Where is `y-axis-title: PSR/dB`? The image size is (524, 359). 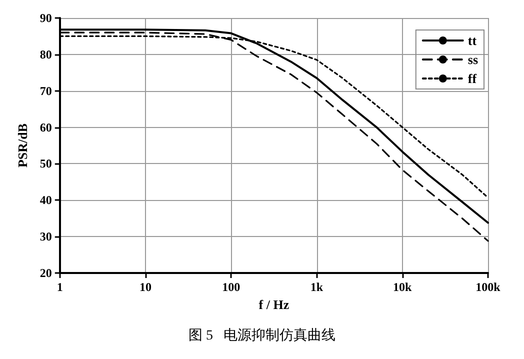 y-axis-title: PSR/dB is located at coordinates (22, 145).